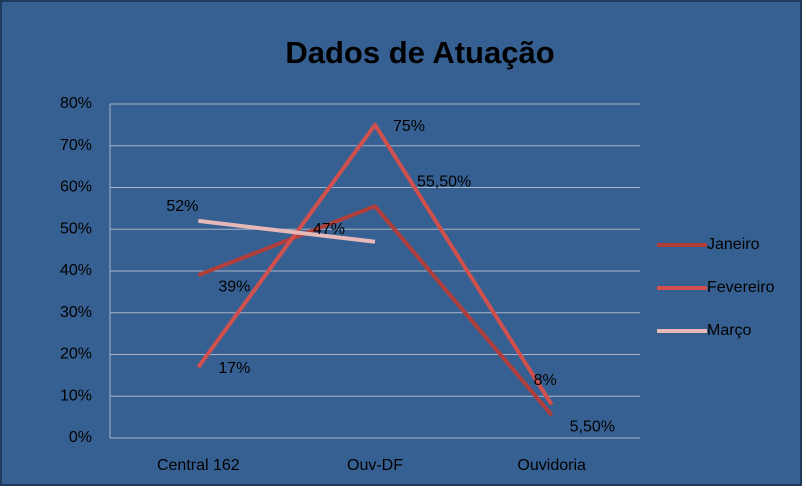 This screenshot has width=806, height=488. Describe the element at coordinates (551, 465) in the screenshot. I see `x-tick-label: Ouvidoria` at that location.